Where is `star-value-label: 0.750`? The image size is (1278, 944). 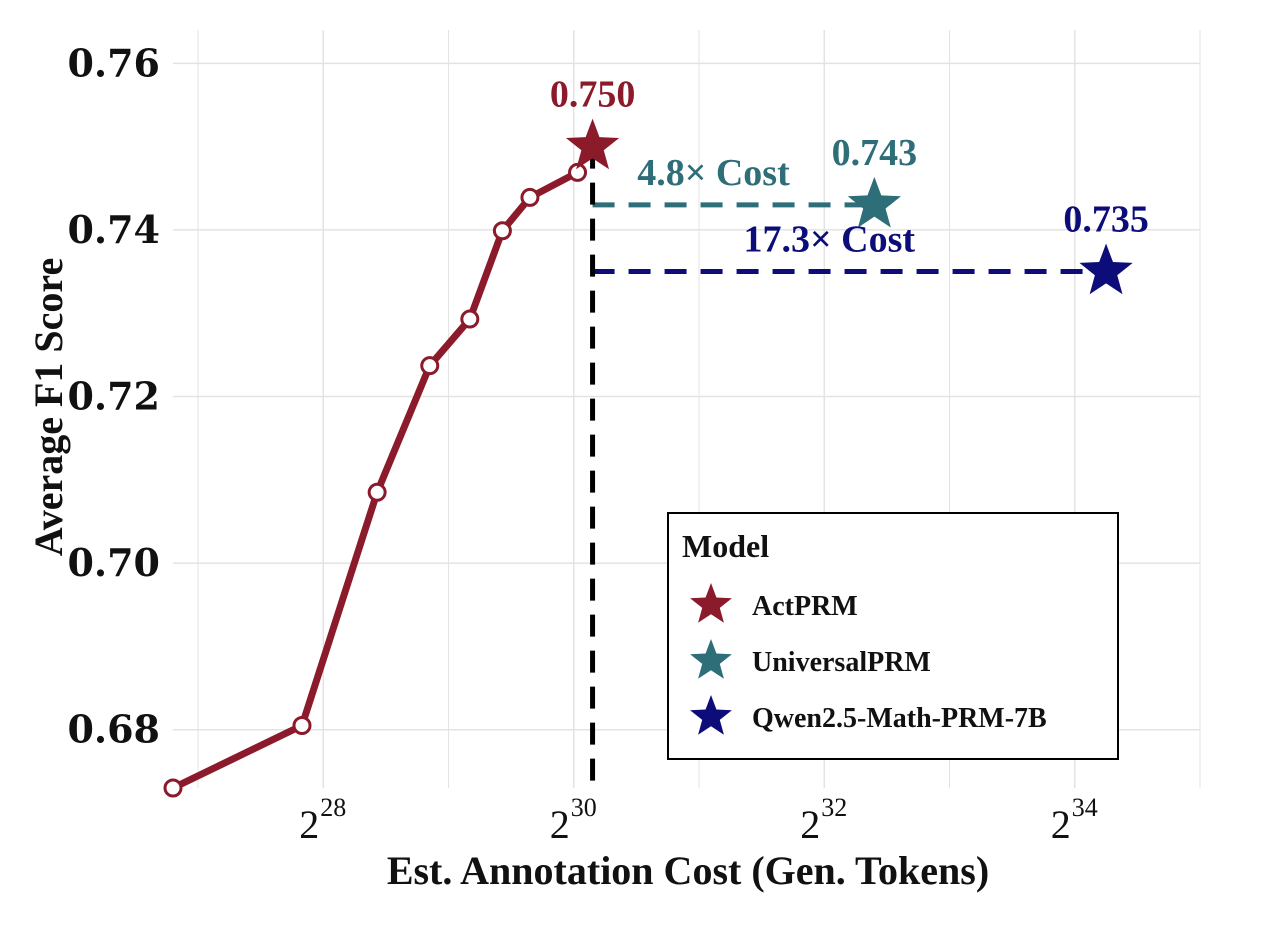
star-value-label: 0.750 is located at coordinates (593, 95).